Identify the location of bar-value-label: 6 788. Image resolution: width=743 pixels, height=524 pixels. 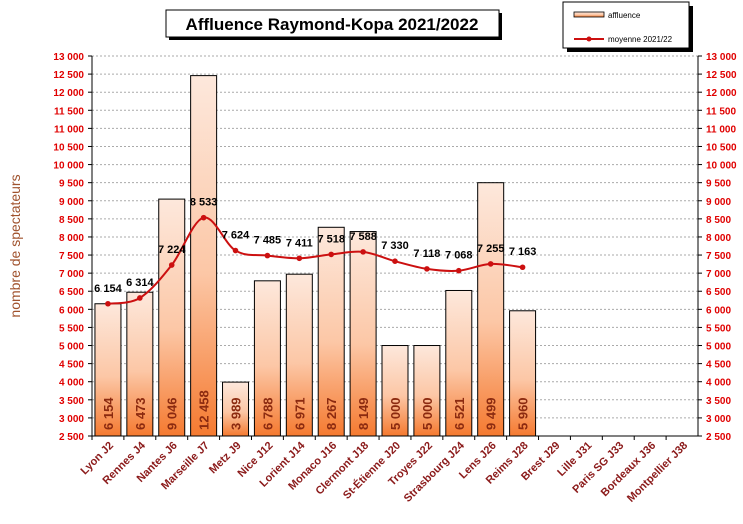
(267, 413).